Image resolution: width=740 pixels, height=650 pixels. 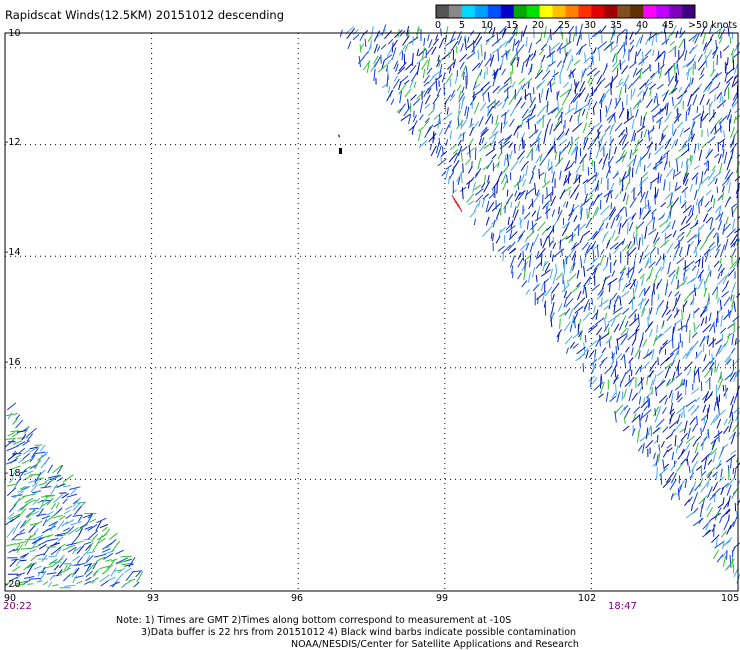 I want to click on scale-label: >50 knots, so click(x=713, y=25).